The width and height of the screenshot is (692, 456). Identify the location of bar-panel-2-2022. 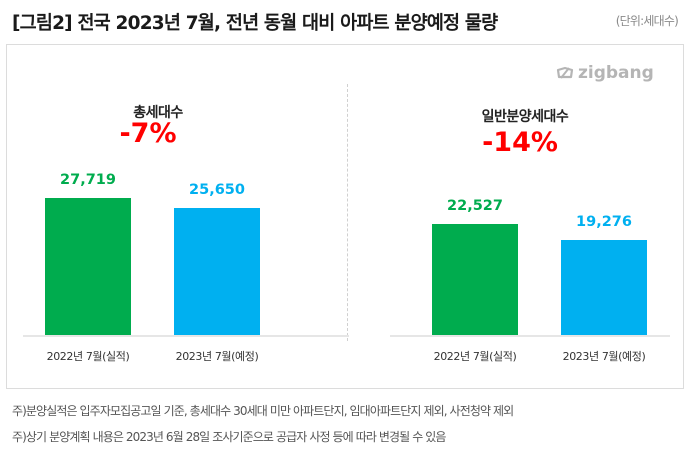
(475, 279).